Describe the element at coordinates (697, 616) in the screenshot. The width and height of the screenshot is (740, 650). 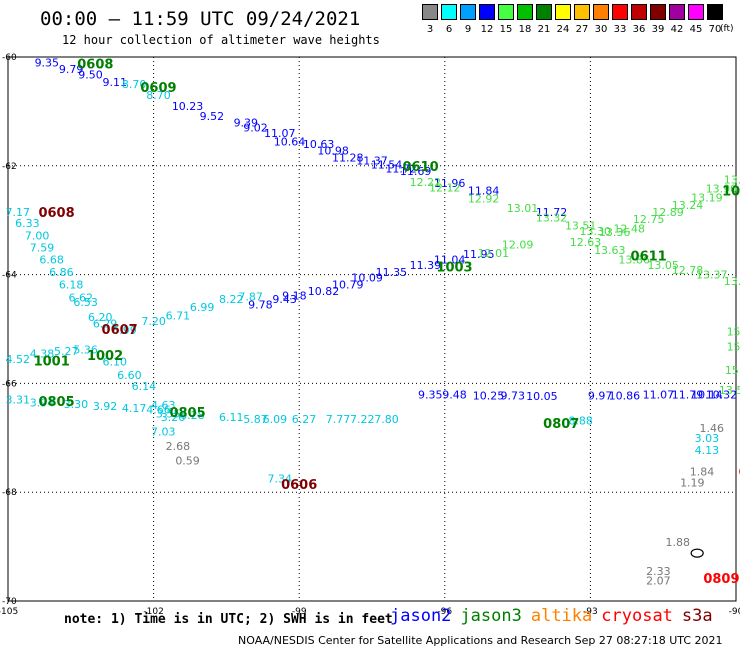
I see `satellite-legend-item: s3a` at that location.